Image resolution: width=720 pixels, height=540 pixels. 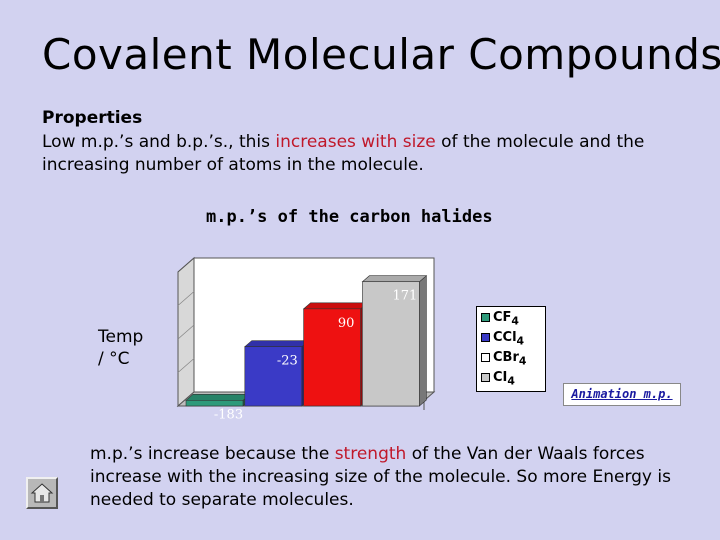 What do you see at coordinates (228, 414) in the screenshot?
I see `data-label-CF4: -183` at bounding box center [228, 414].